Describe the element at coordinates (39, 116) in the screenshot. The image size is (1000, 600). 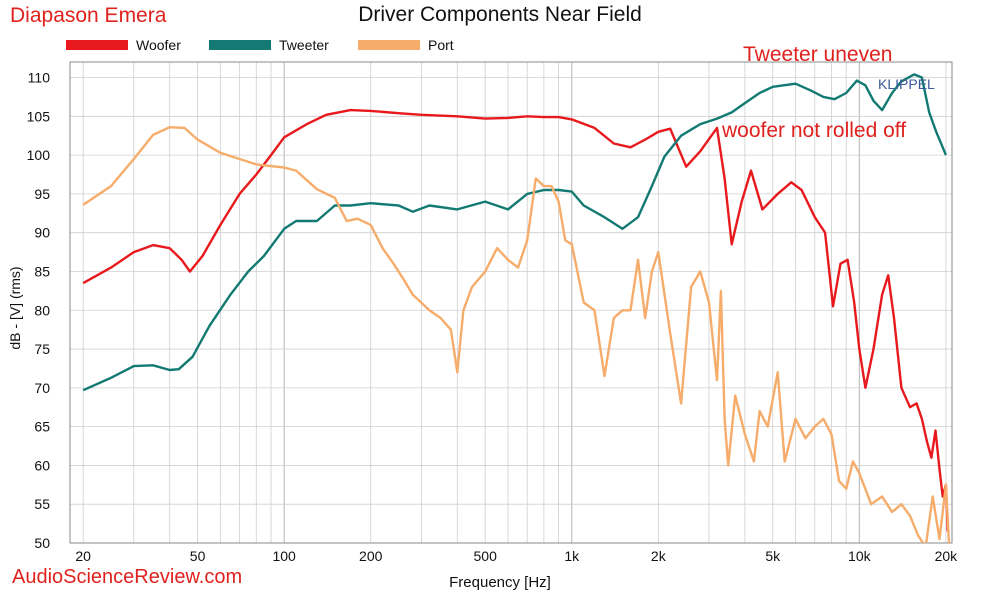
I see `y-tick-label: 105` at that location.